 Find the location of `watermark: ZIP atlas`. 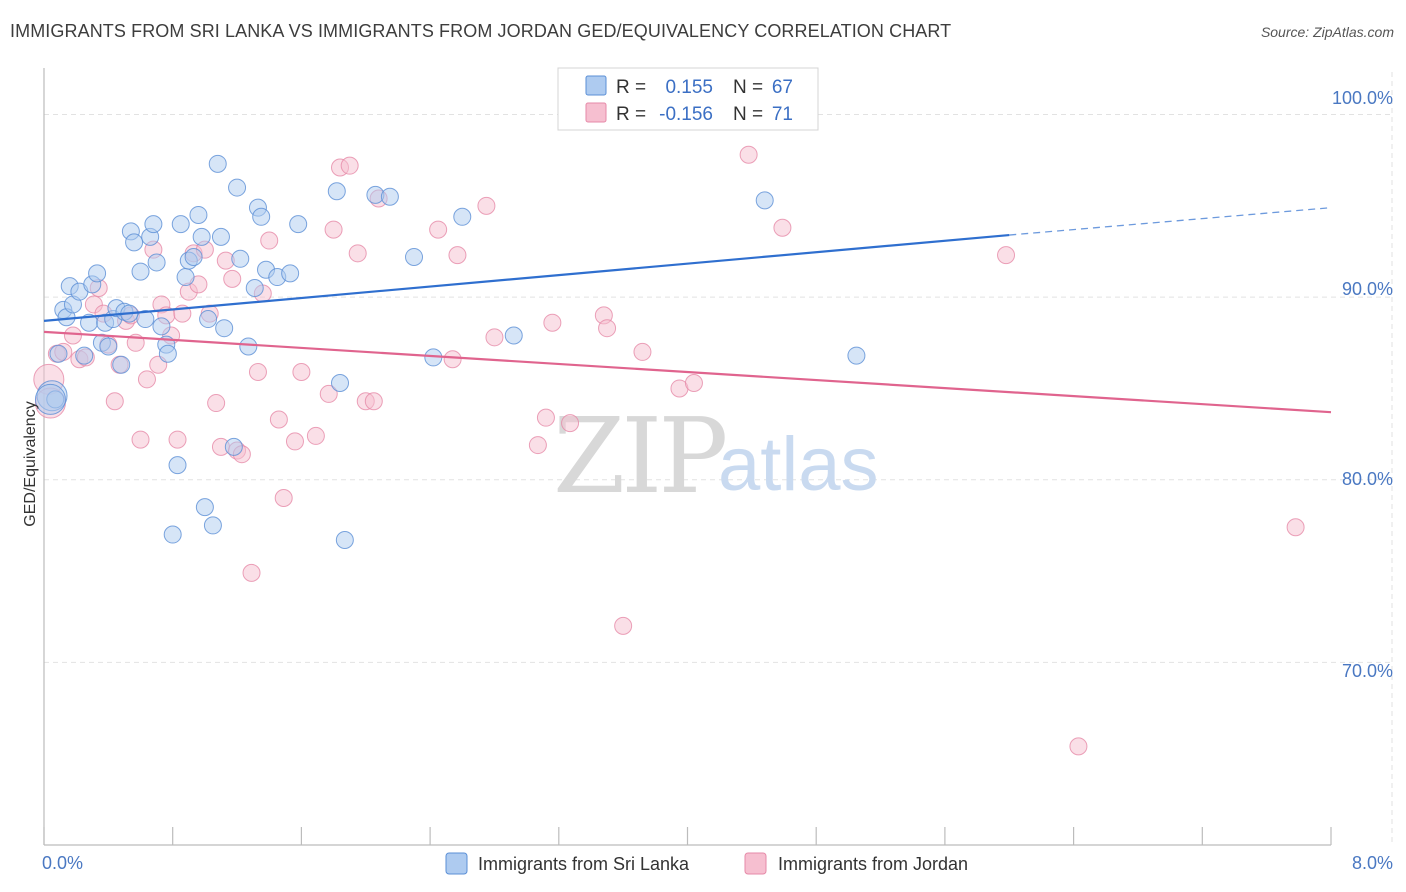

watermark: ZIP atlas is located at coordinates (716, 456).